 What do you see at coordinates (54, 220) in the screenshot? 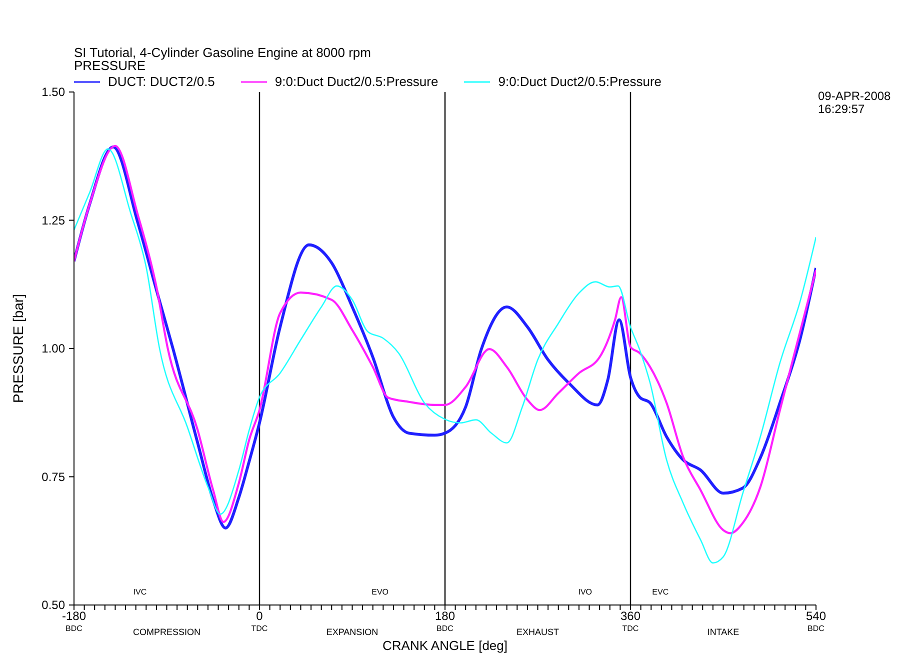
I see `y-tick-label: 1.25` at bounding box center [54, 220].